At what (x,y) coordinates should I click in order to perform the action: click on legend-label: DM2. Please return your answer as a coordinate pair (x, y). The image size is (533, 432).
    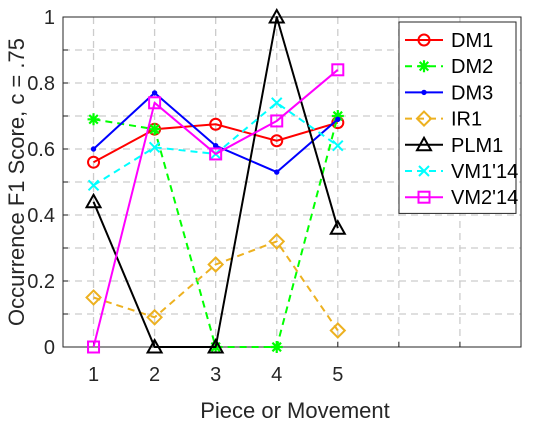
    Looking at the image, I should click on (472, 67).